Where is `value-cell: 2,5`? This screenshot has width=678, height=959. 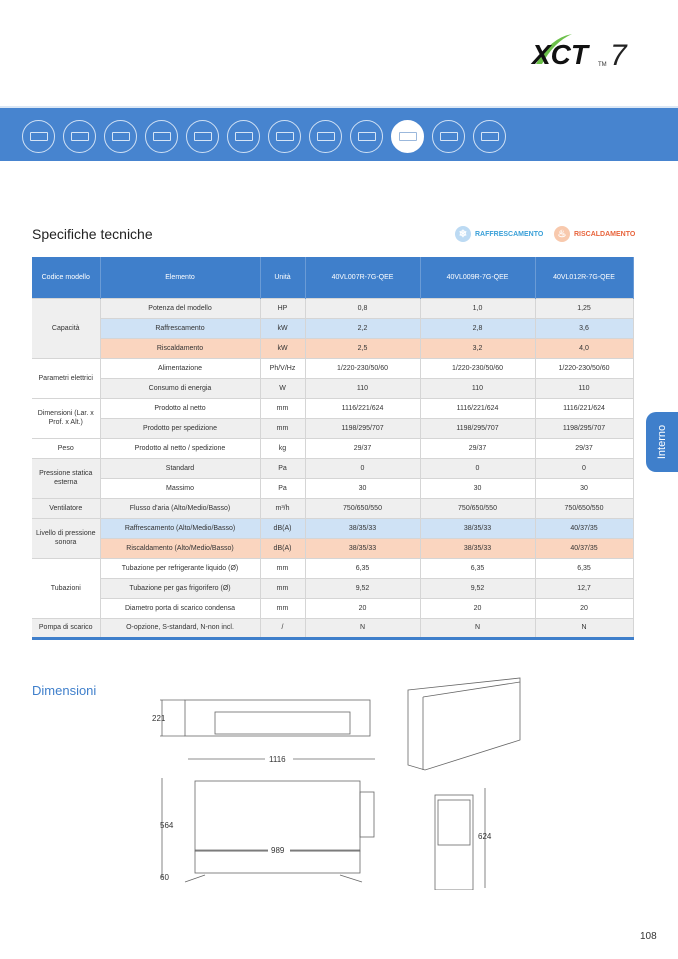 value-cell: 2,5 is located at coordinates (363, 348).